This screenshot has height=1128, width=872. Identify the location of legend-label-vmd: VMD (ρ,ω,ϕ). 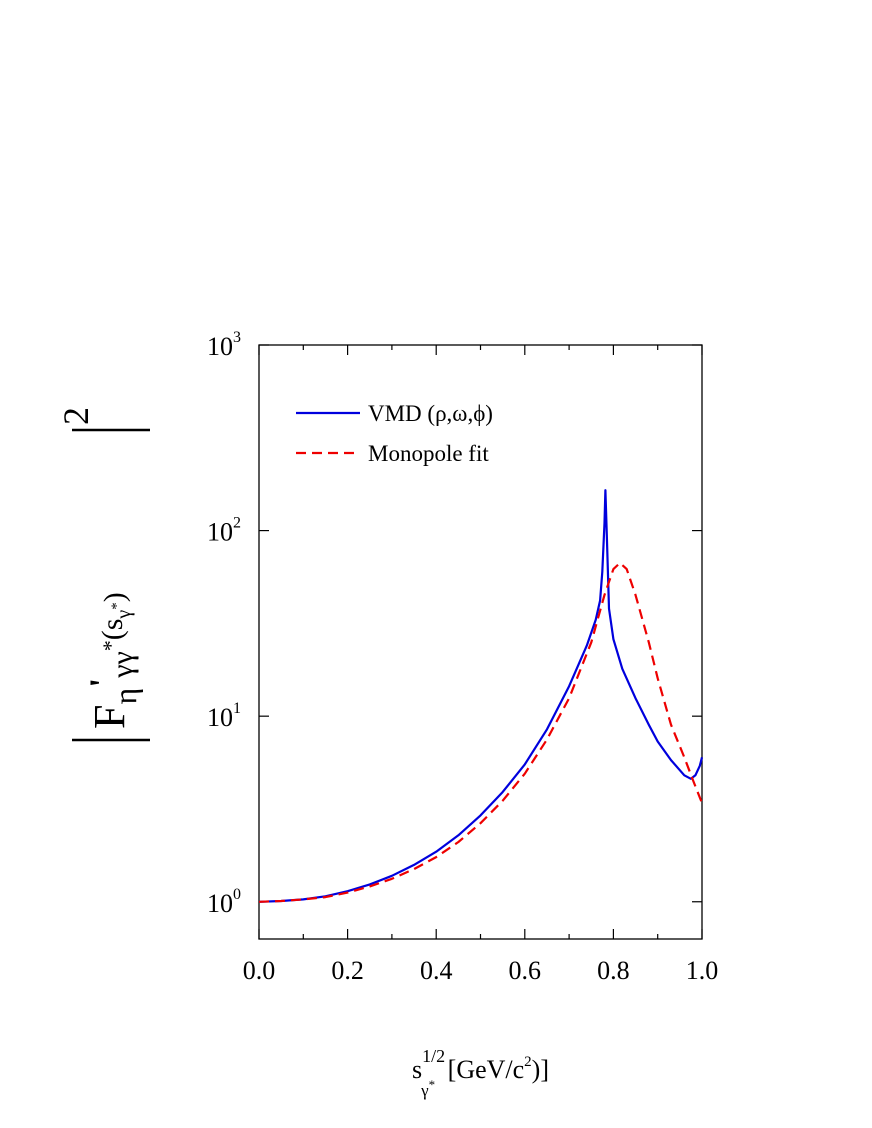
(430, 413).